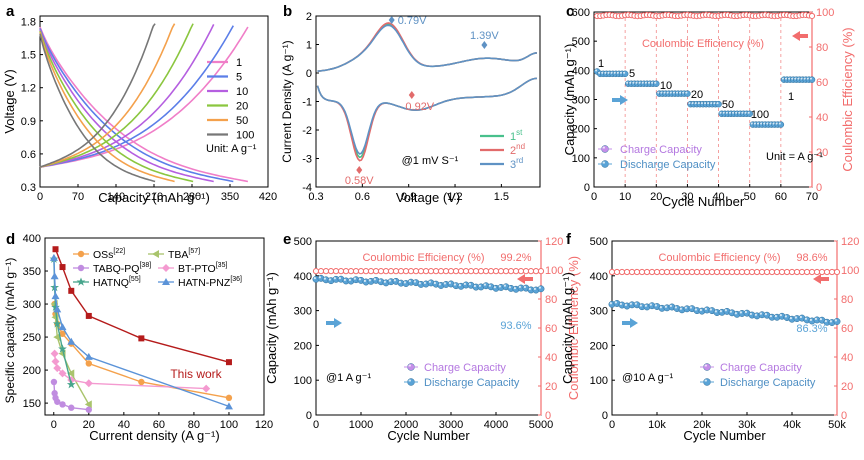 Image resolution: width=864 pixels, height=460 pixels. Describe the element at coordinates (630, 323) in the screenshot. I see `capacity-axis-arrow` at that location.